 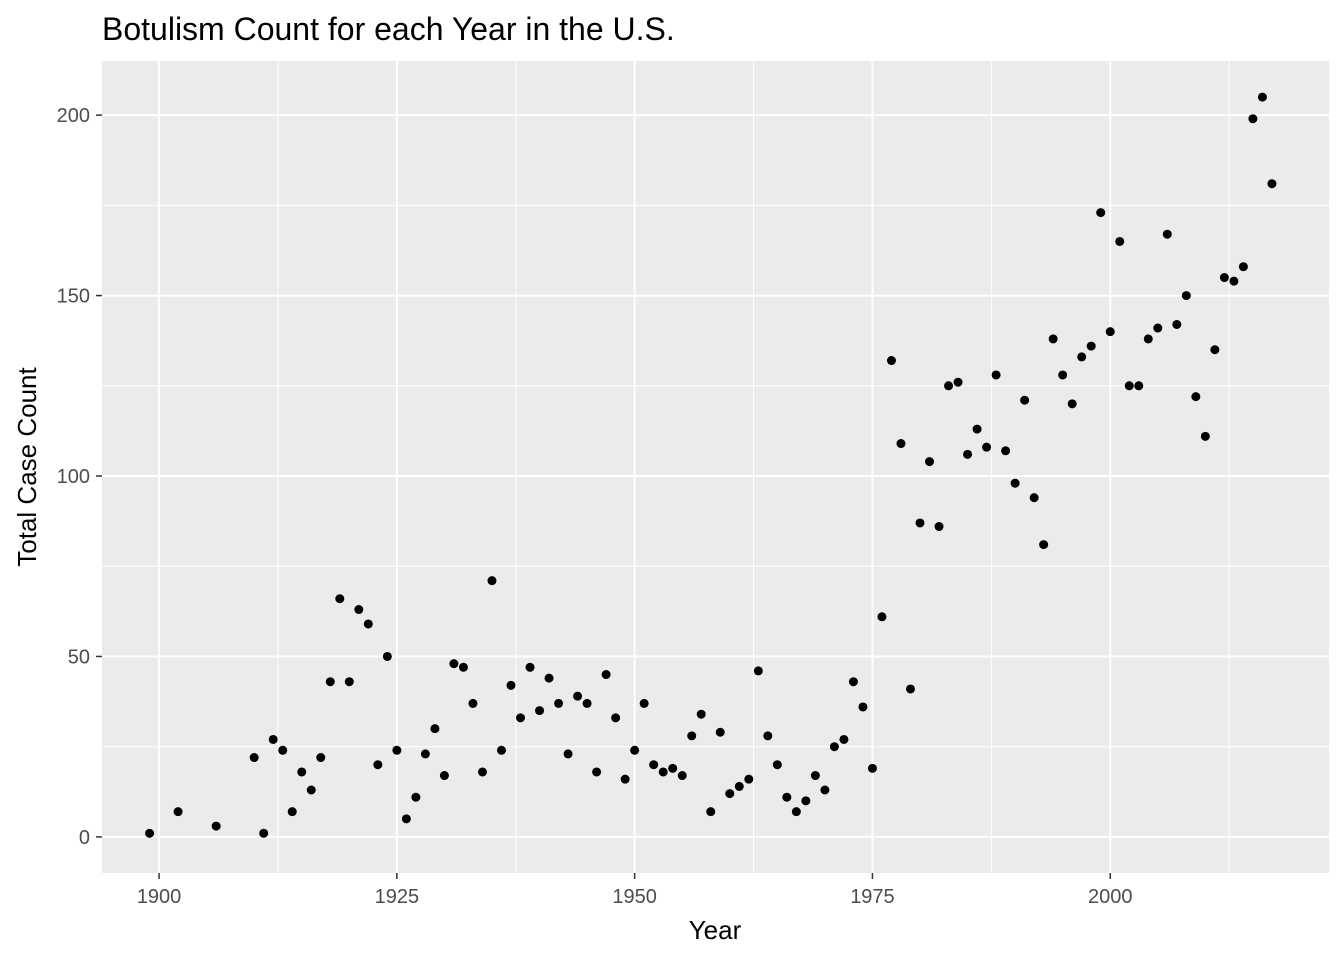 I want to click on y-tick-label: 0, so click(x=84, y=838).